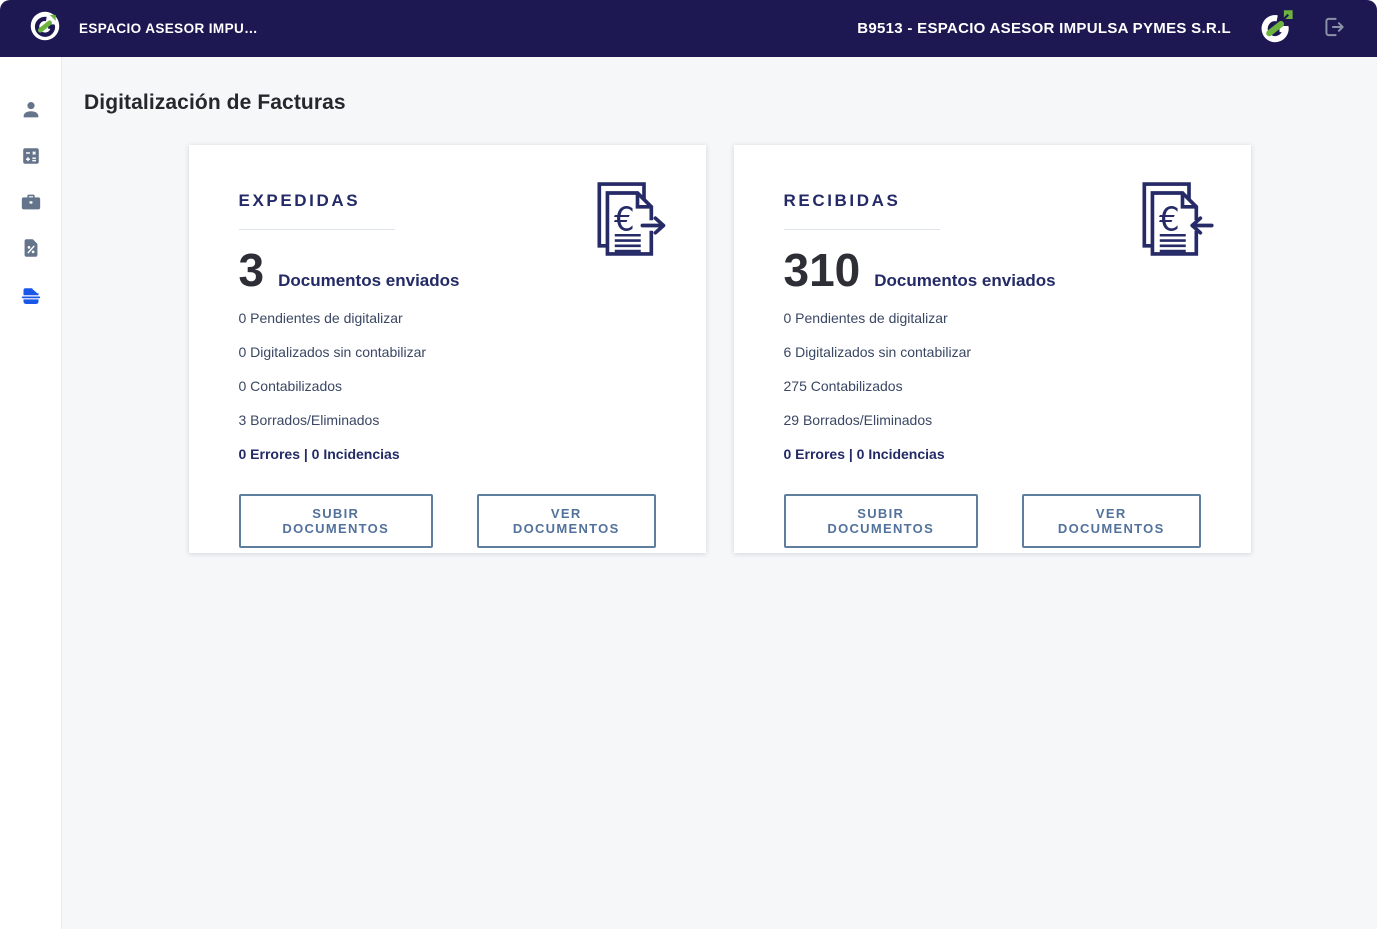  Describe the element at coordinates (45, 28) in the screenshot. I see `brand-logo-icon` at that location.